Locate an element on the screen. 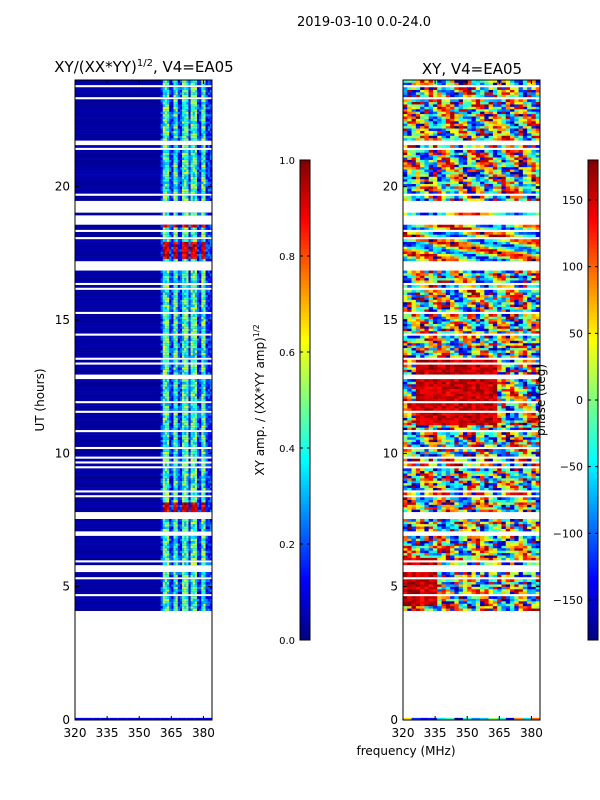 The image size is (600, 800). panel1-ylabel: UT (hours) is located at coordinates (40, 399).